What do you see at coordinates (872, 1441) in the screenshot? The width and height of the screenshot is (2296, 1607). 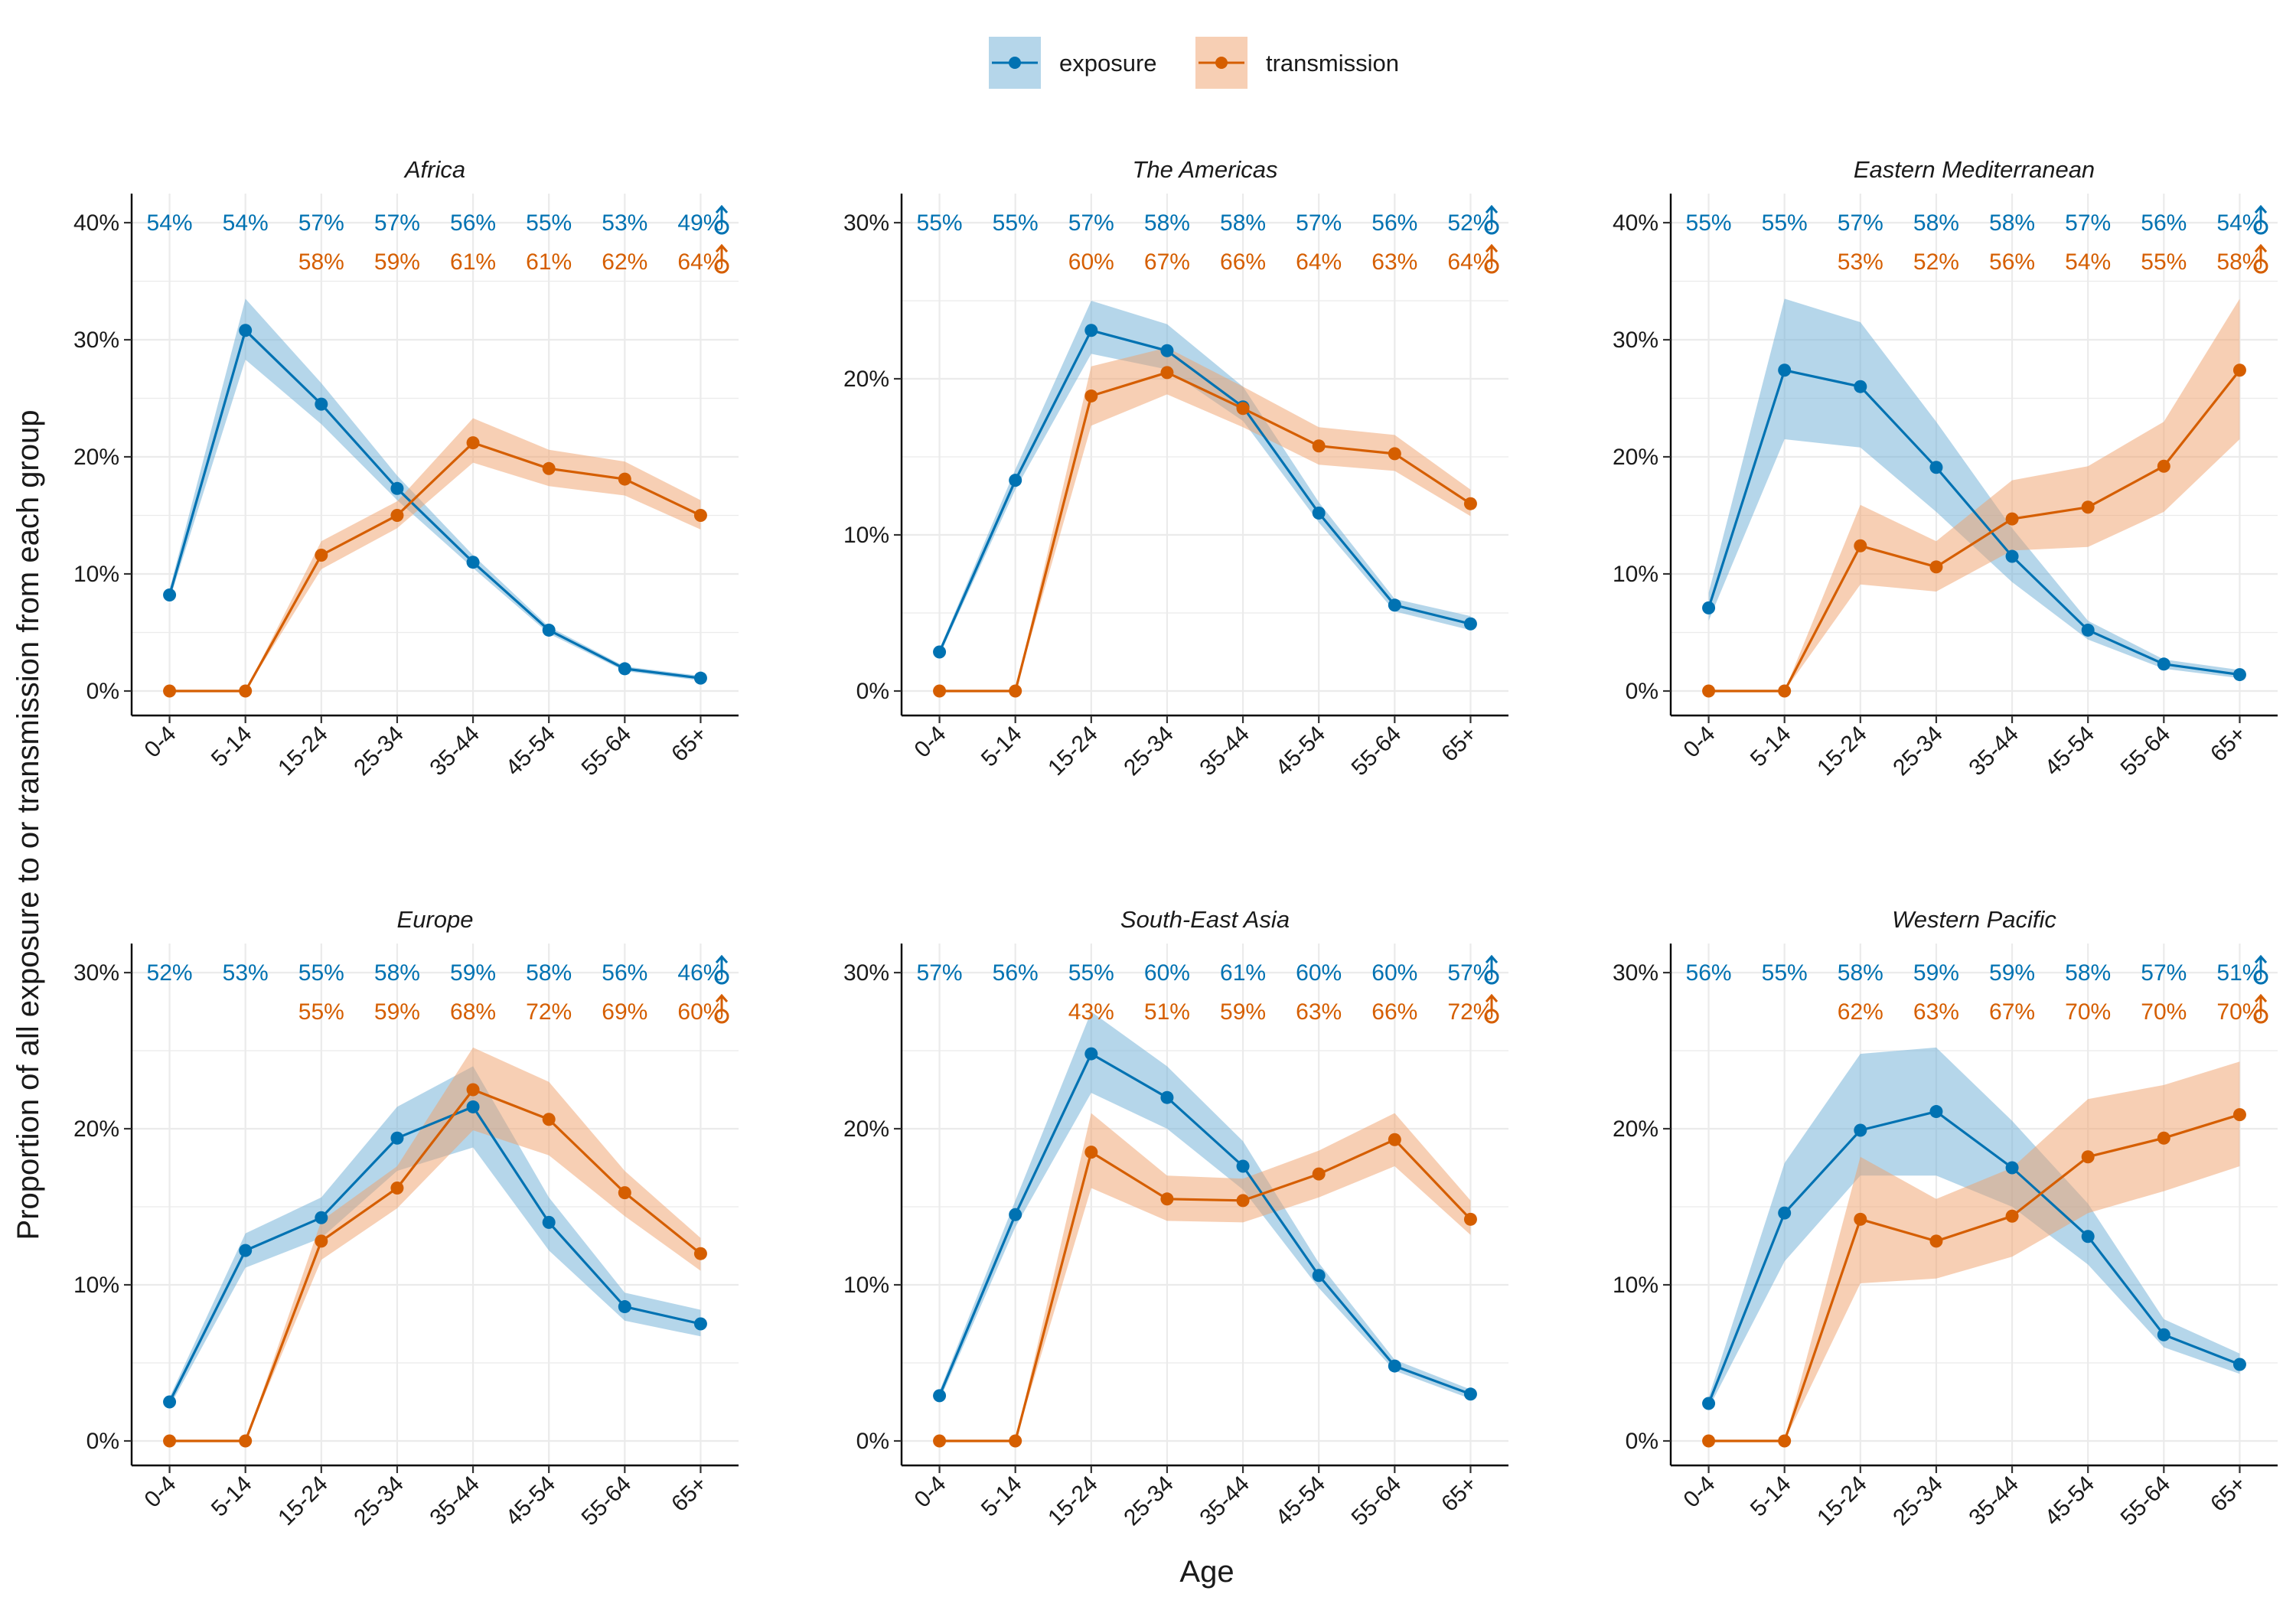 I see `y-tick-label-south-east-asia-0: 0%` at bounding box center [872, 1441].